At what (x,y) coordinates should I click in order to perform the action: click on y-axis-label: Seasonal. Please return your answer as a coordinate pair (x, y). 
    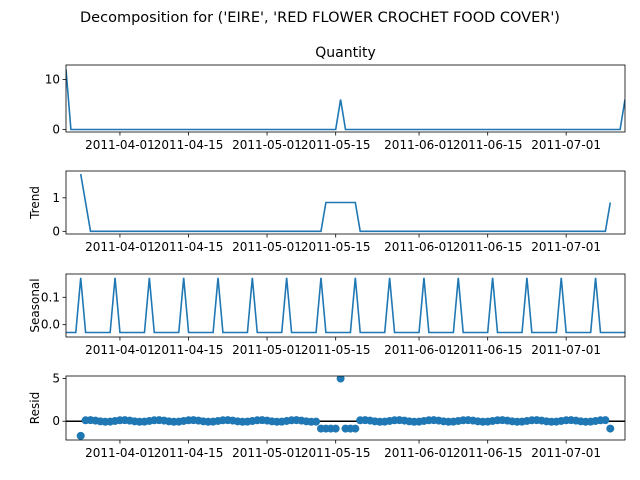
    Looking at the image, I should click on (35, 305).